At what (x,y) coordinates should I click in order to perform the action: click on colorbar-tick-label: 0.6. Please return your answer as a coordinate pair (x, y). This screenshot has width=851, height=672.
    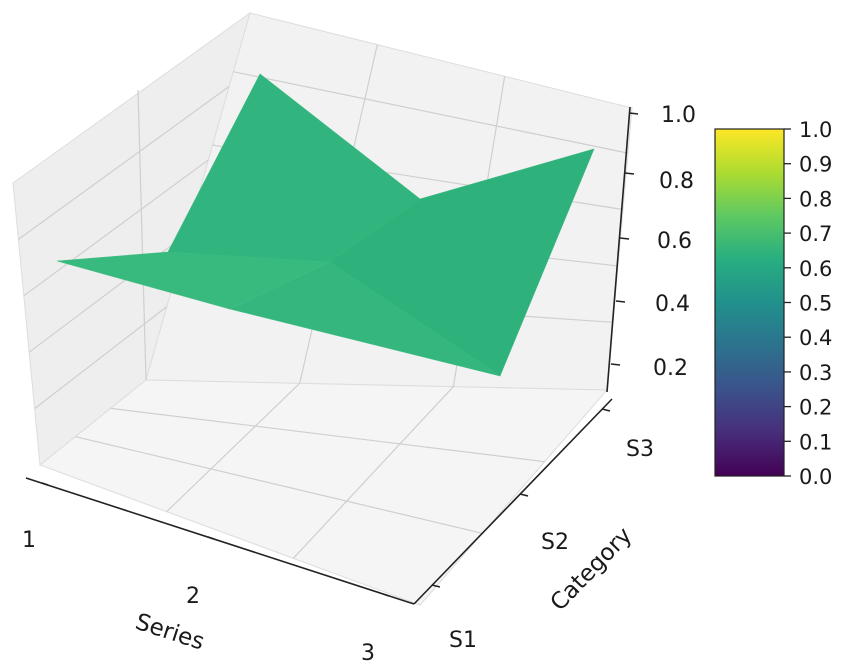
    Looking at the image, I should click on (815, 269).